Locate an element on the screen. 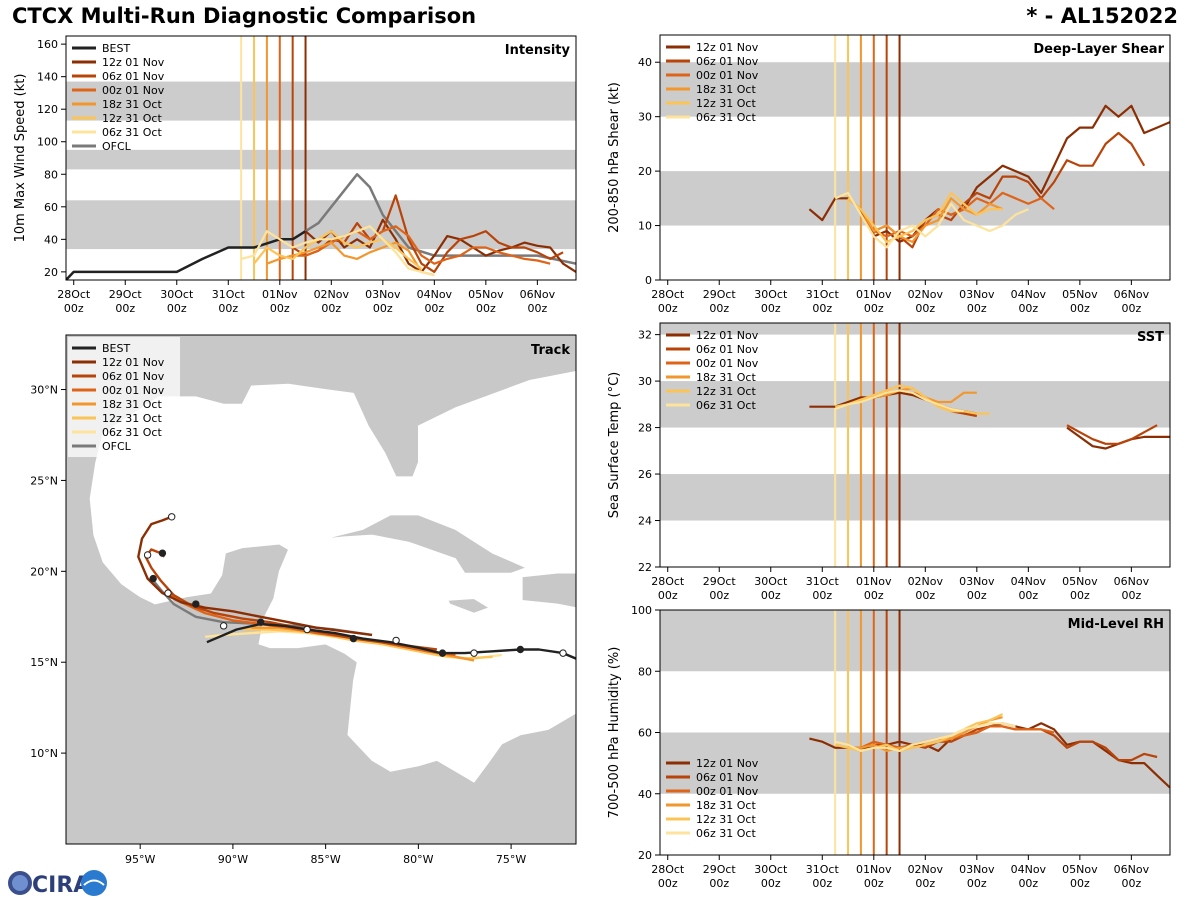  intensity-xtick-label: 28Oct is located at coordinates (74, 294).